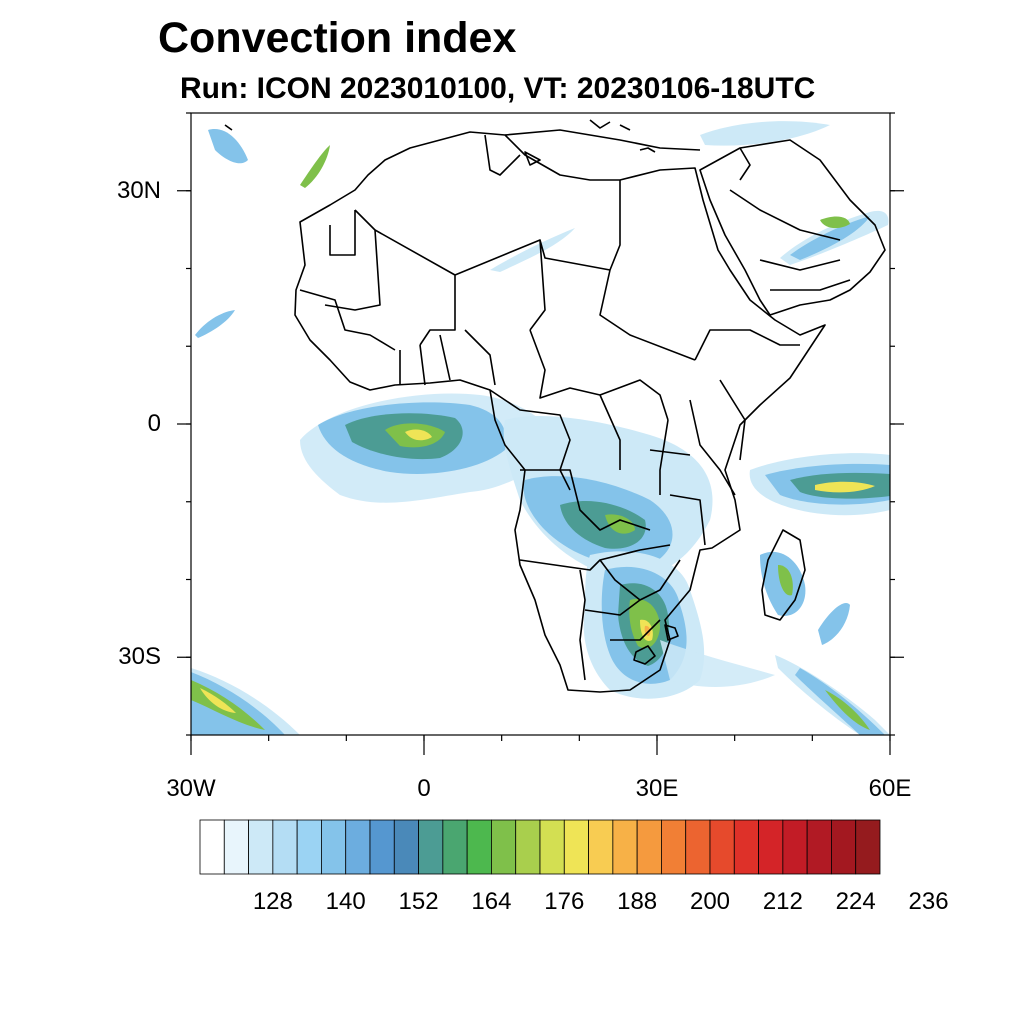  I want to click on map-subtitle: Run: ICON 2023010100, VT: 20230106-18UTC, so click(498, 88).